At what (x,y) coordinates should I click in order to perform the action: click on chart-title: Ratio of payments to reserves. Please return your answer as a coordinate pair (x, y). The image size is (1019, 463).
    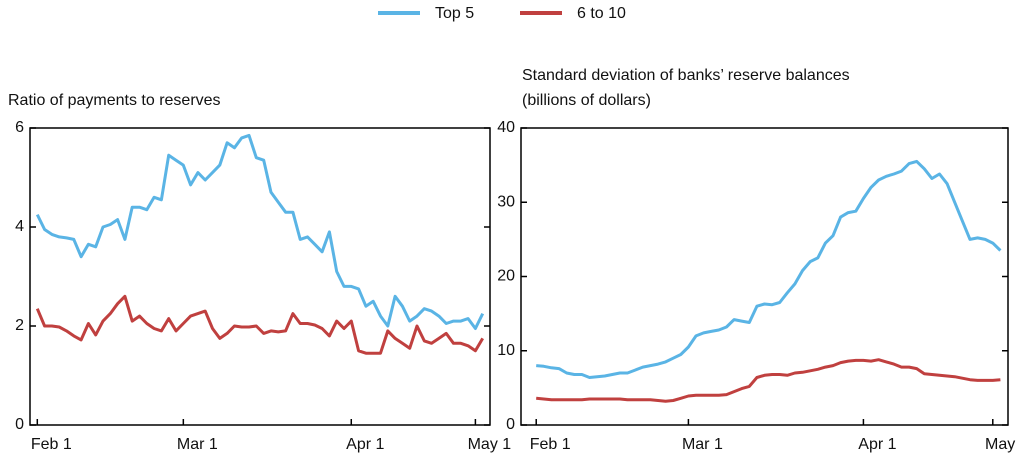
    Looking at the image, I should click on (114, 100).